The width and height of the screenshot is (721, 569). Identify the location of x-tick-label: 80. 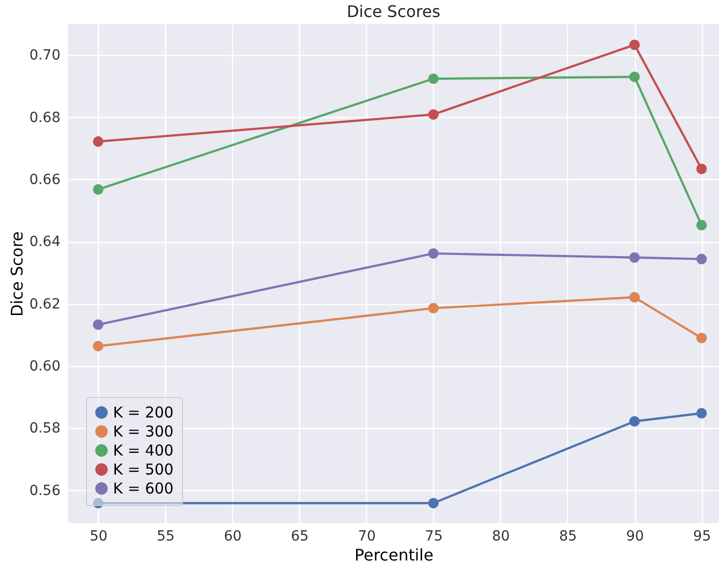
(501, 536).